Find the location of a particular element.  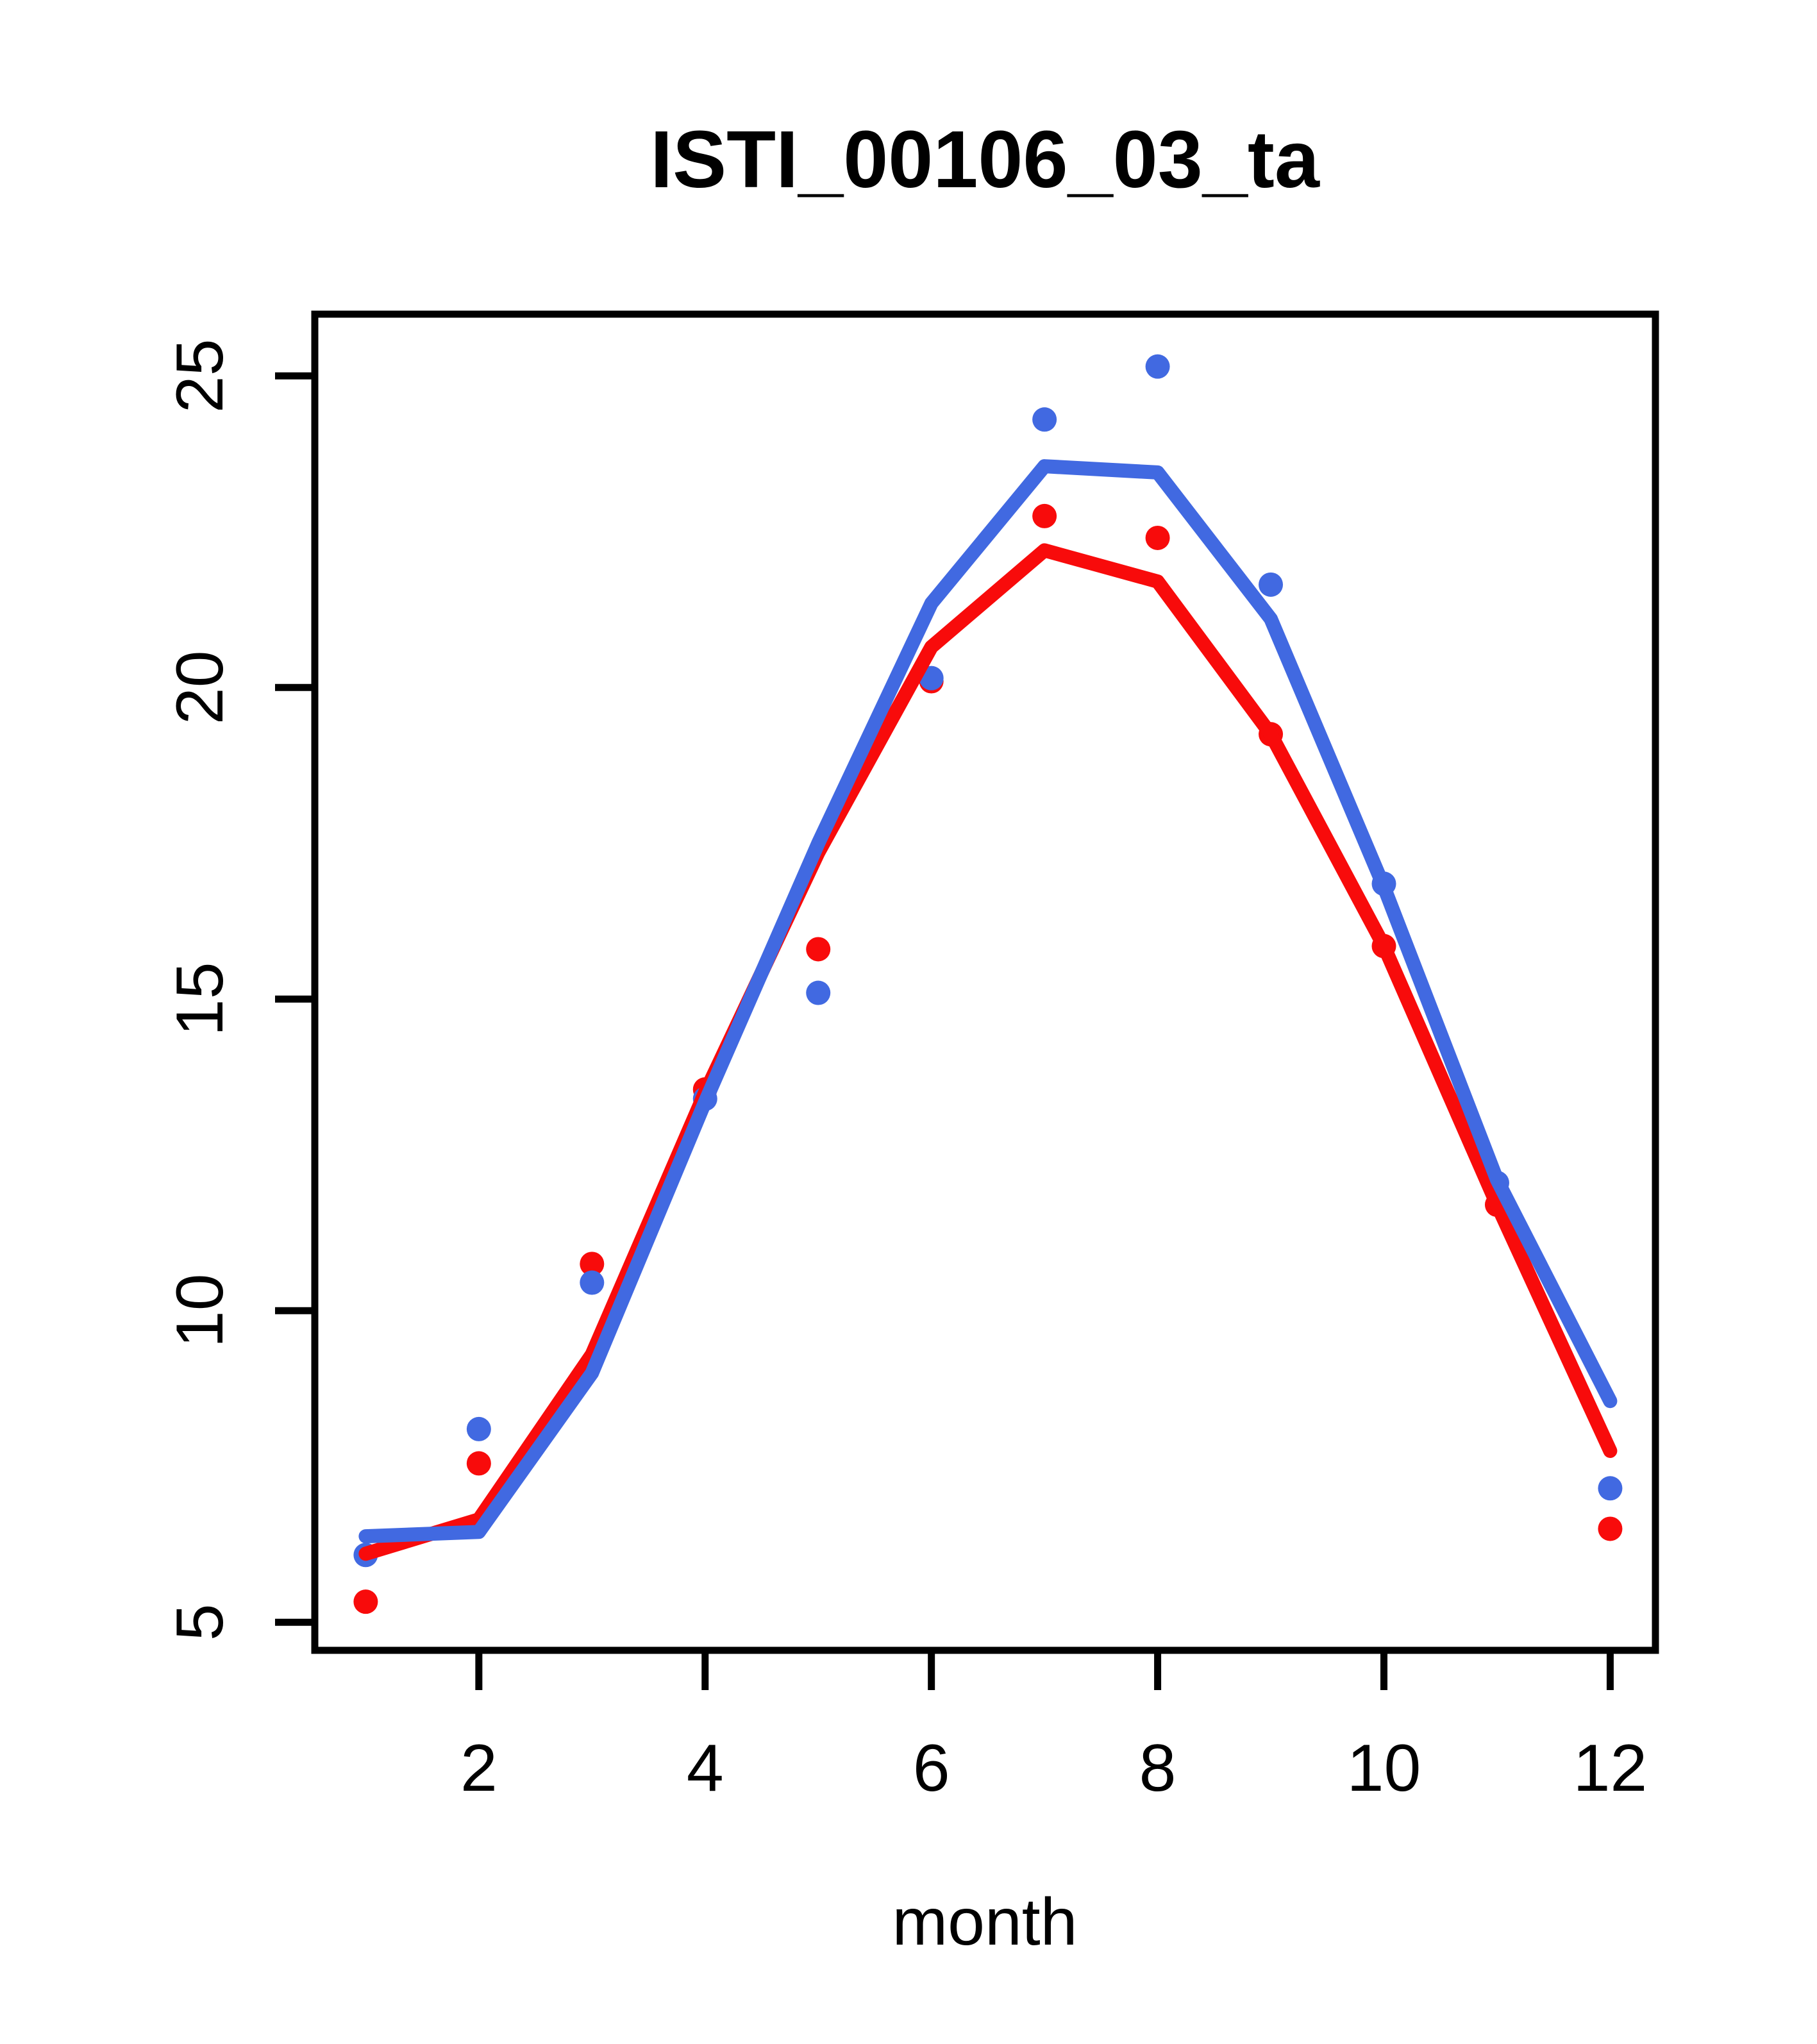

y-tick-label: 5 is located at coordinates (200, 1622).